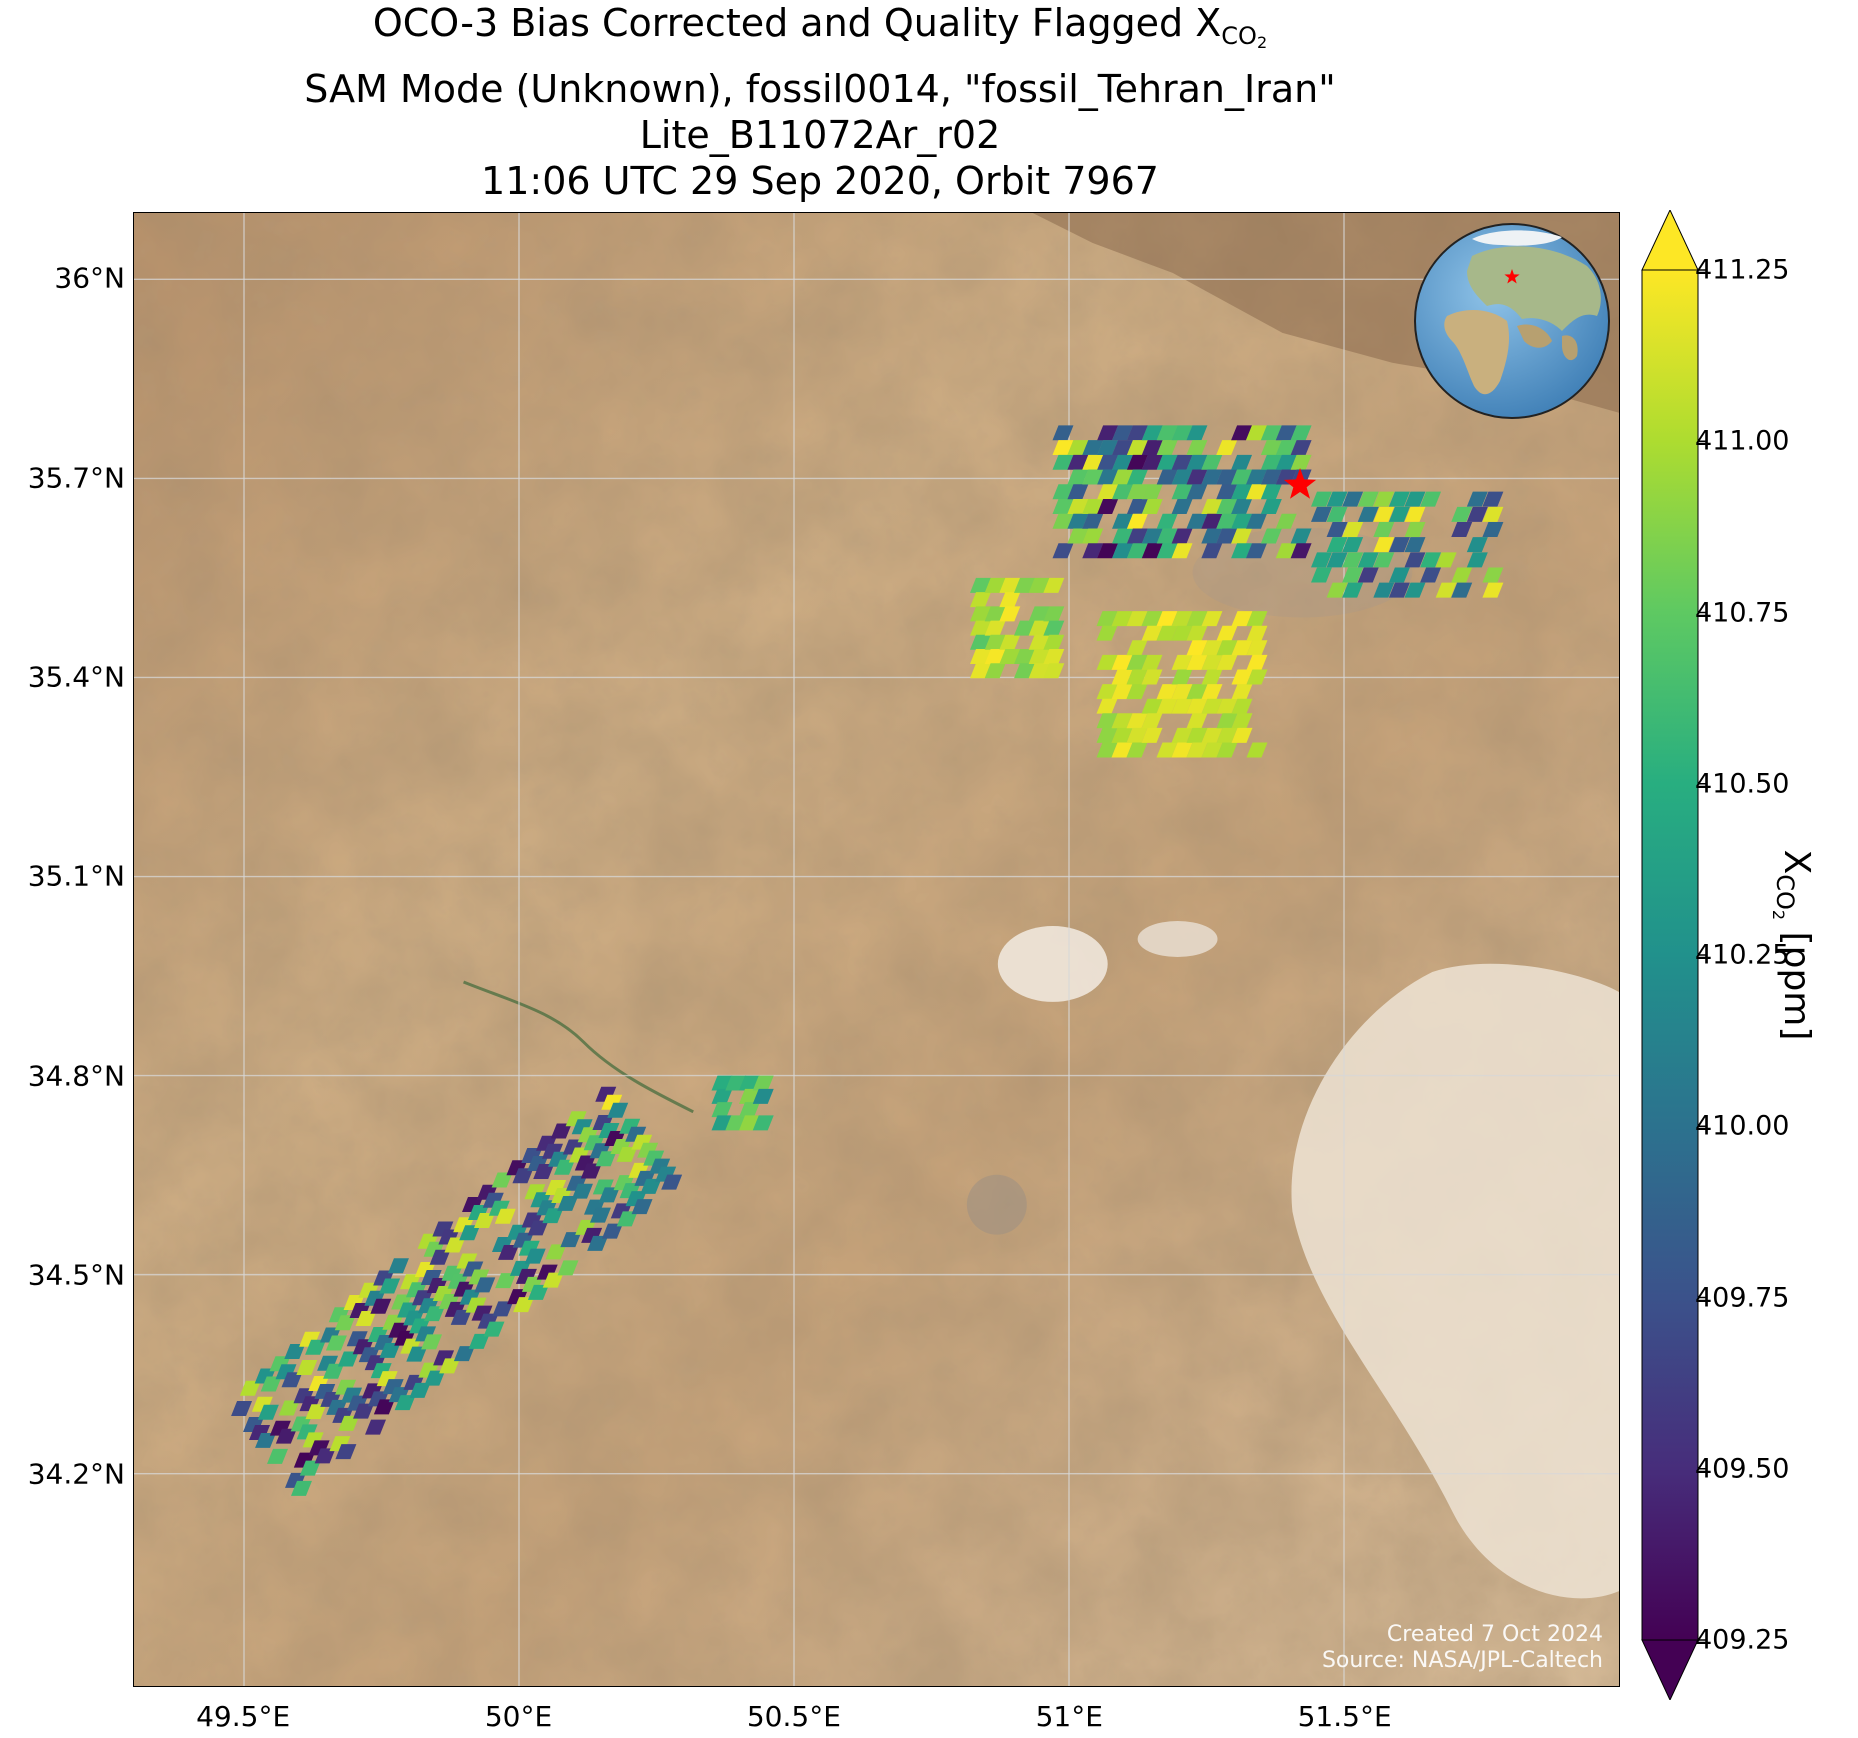  I want to click on lat-tick-label: 35.7°N, so click(76, 478).